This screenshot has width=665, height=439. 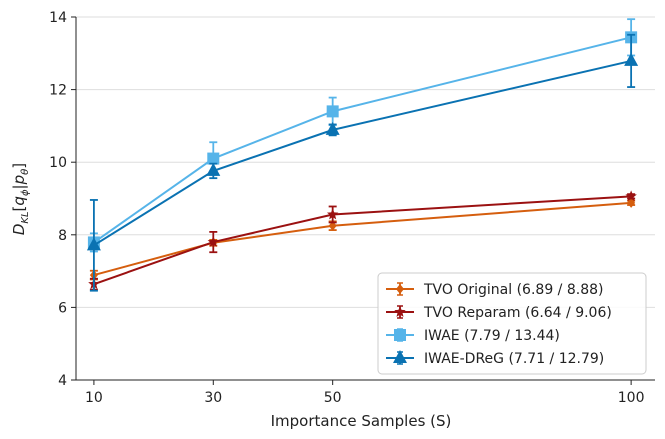 What do you see at coordinates (62, 236) in the screenshot?
I see `y-tick-label-8: 8` at bounding box center [62, 236].